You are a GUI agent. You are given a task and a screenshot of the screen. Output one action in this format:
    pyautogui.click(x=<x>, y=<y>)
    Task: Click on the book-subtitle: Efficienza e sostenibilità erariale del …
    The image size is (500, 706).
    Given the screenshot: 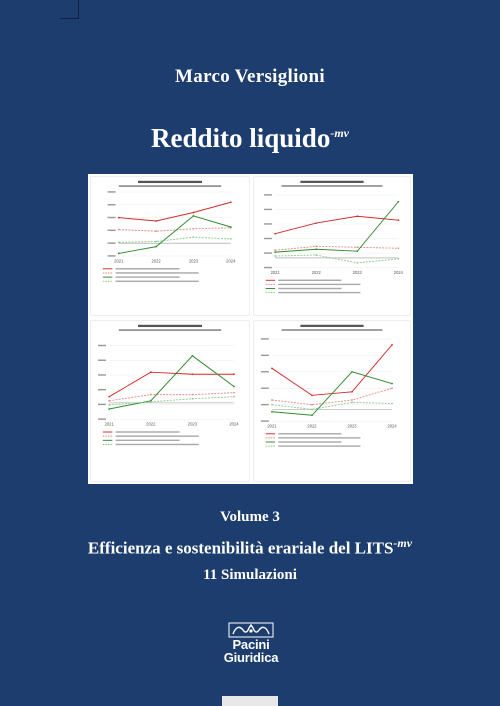 What is the action you would take?
    pyautogui.click(x=250, y=547)
    